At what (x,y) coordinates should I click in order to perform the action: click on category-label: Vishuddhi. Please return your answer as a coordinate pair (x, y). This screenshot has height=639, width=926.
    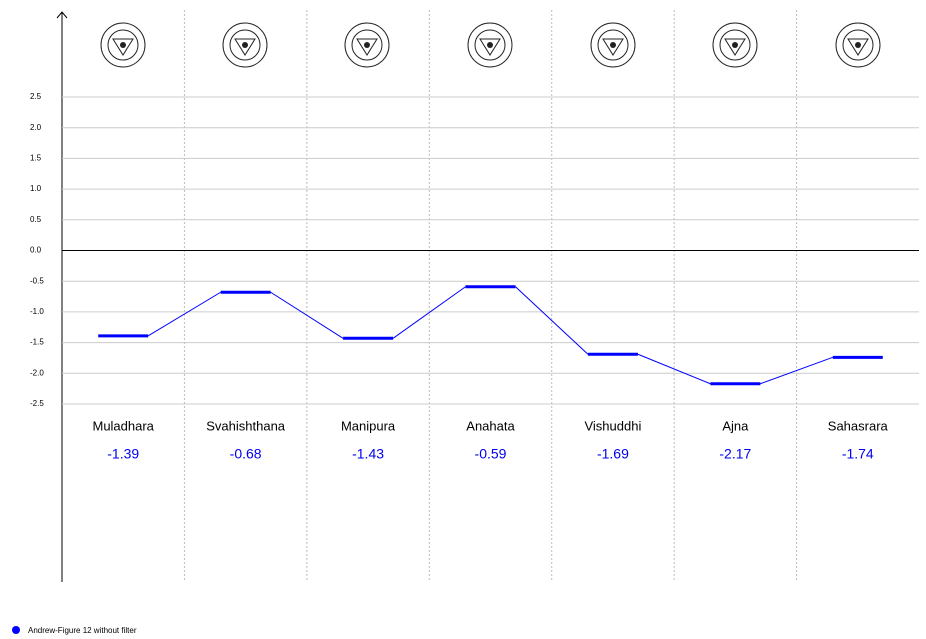
    Looking at the image, I should click on (612, 425).